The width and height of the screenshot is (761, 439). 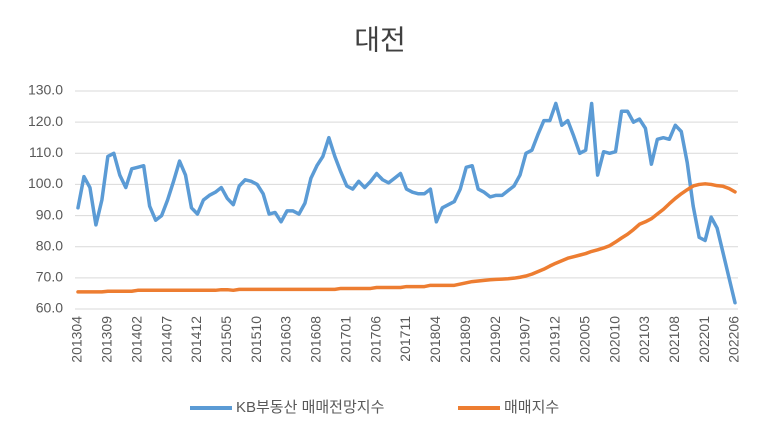 I want to click on legend-label: 매매지수, so click(x=531, y=407).